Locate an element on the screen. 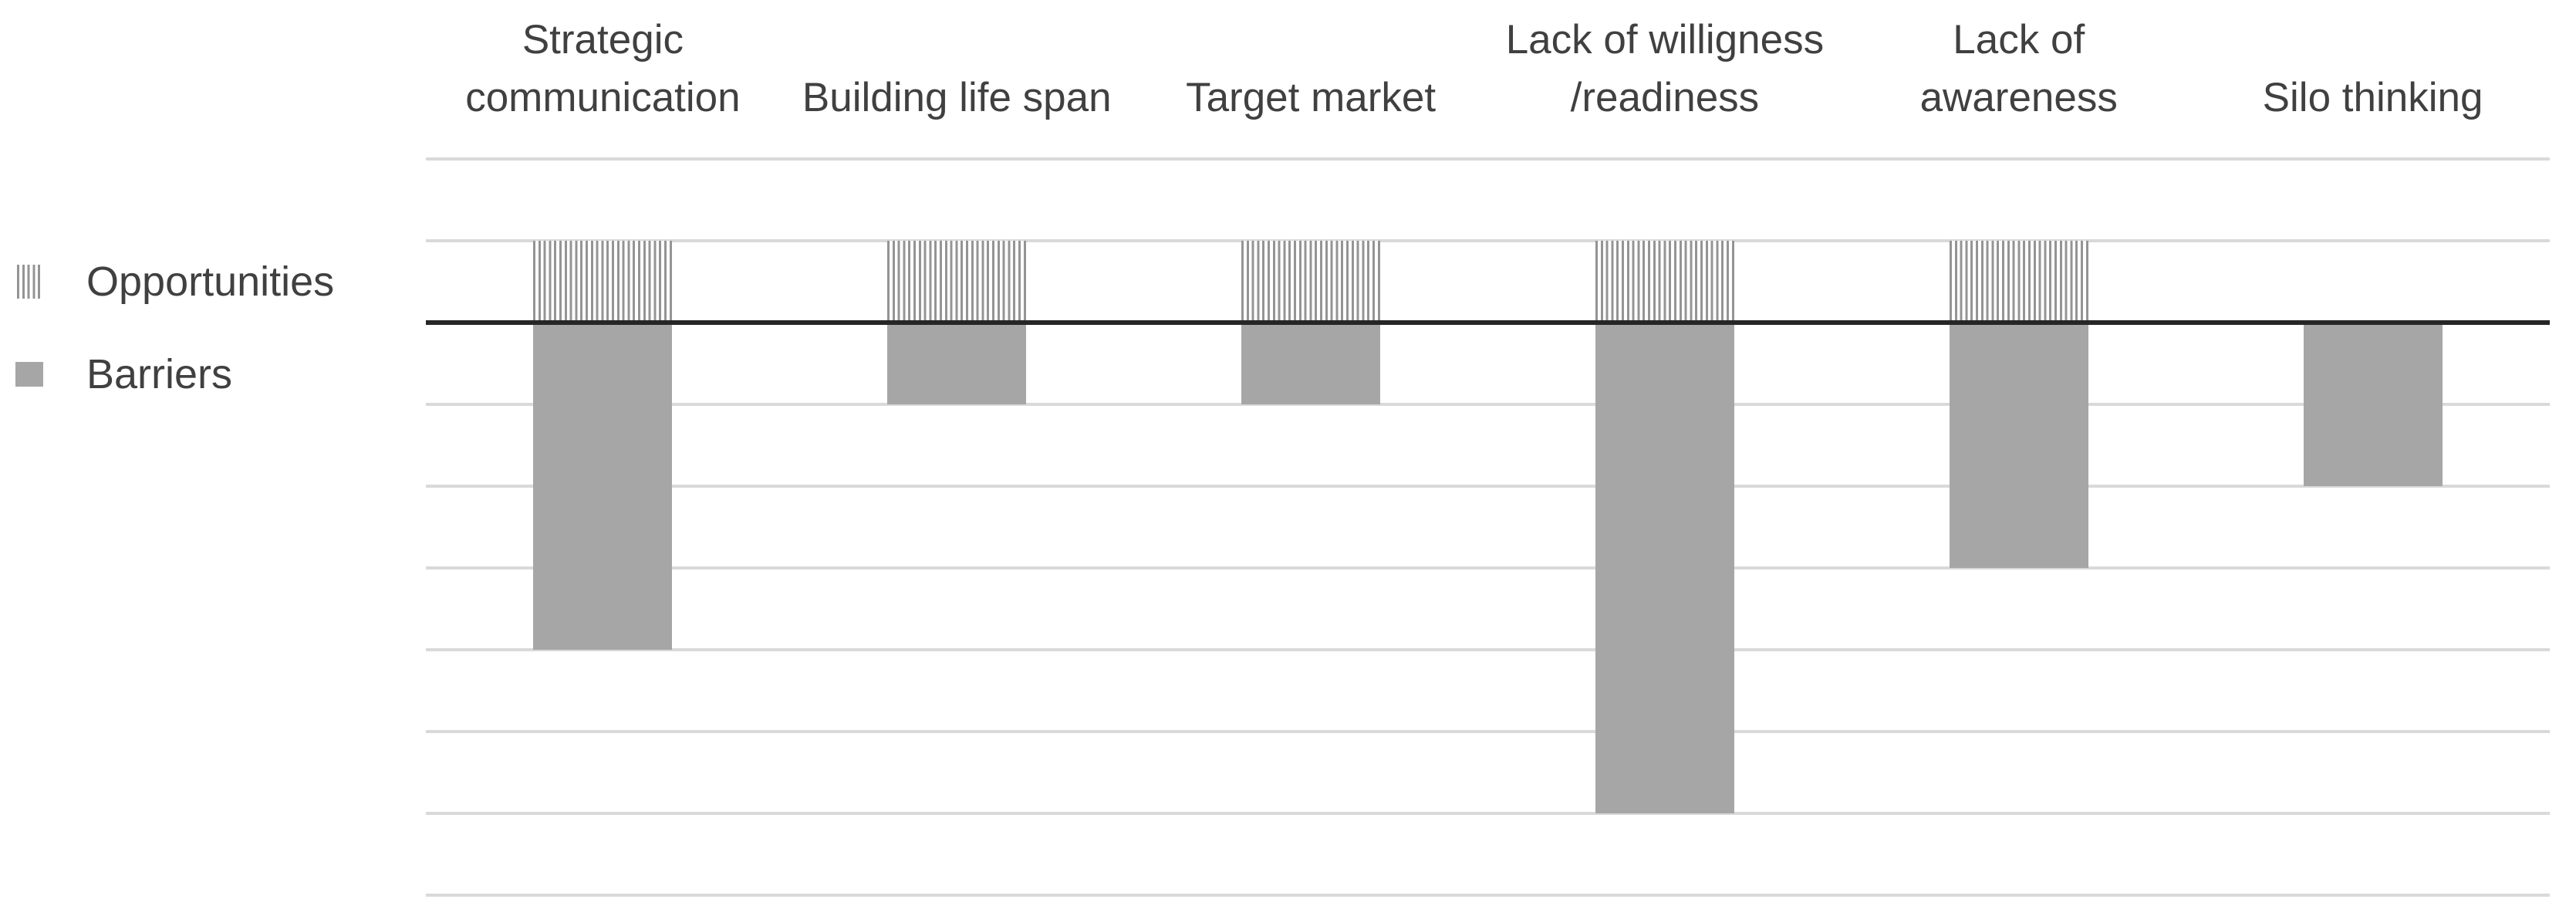 The width and height of the screenshot is (2576, 916). category-label-line: Building life span is located at coordinates (957, 98).